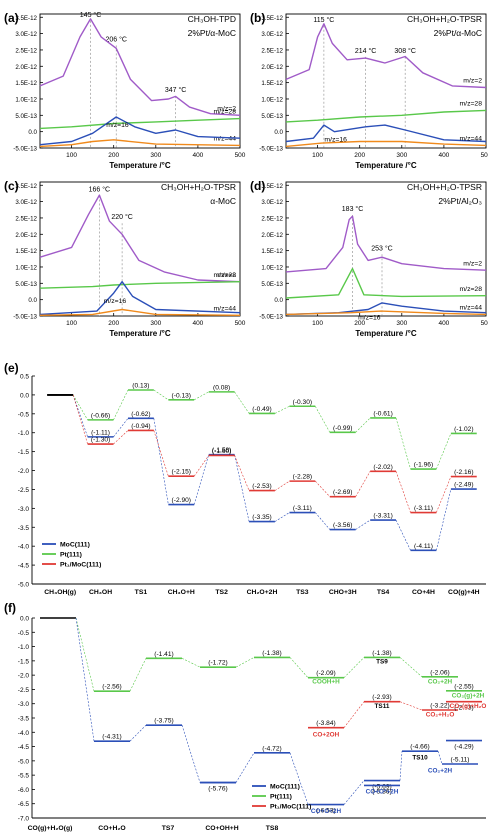 The image size is (488, 840). What do you see at coordinates (60, 592) in the screenshot?
I see `category-label: CH₃OH(g)` at bounding box center [60, 592].